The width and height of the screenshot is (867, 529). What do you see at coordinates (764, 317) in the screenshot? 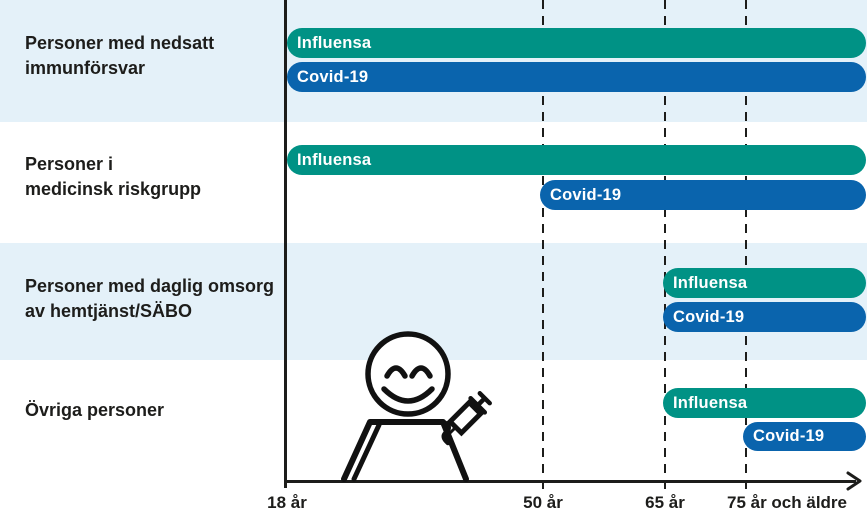
I see `covid-bar-group3: Covid-19` at bounding box center [764, 317].